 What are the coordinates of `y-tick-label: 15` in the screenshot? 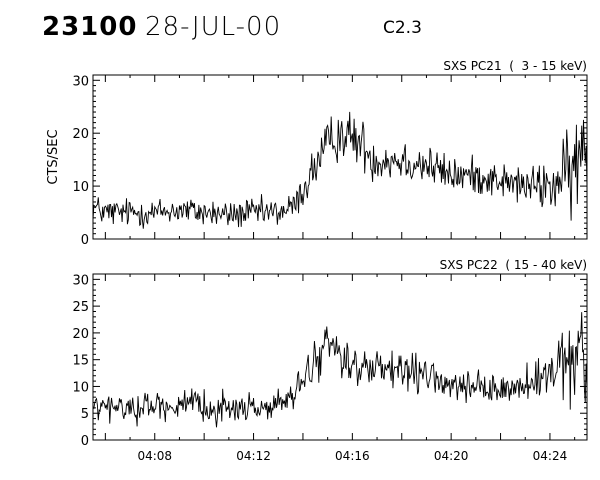 It's located at (80, 361).